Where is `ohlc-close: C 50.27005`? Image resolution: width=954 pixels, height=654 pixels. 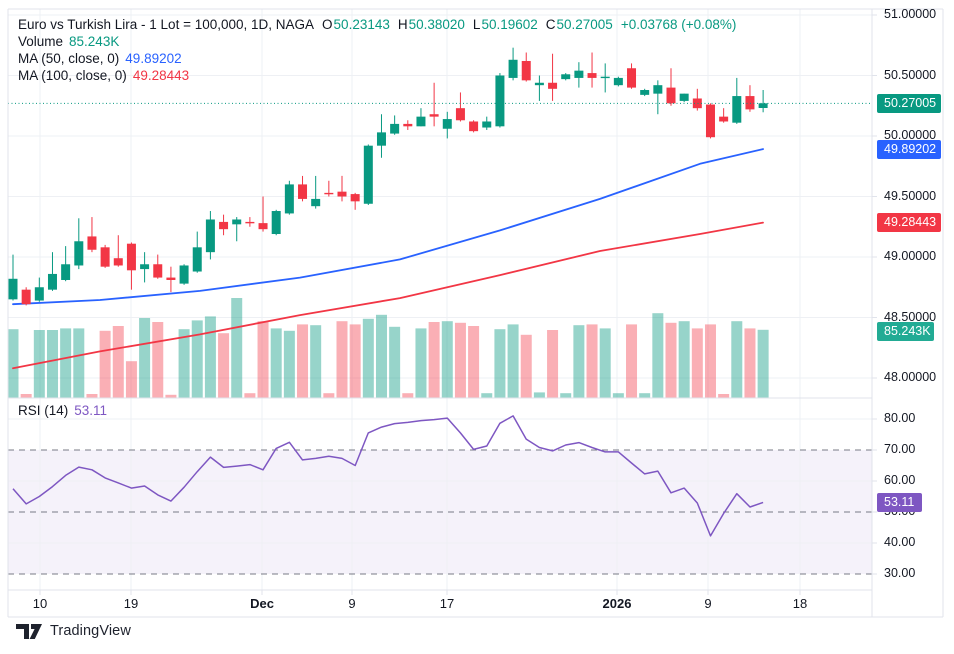 ohlc-close: C 50.27005 is located at coordinates (579, 24).